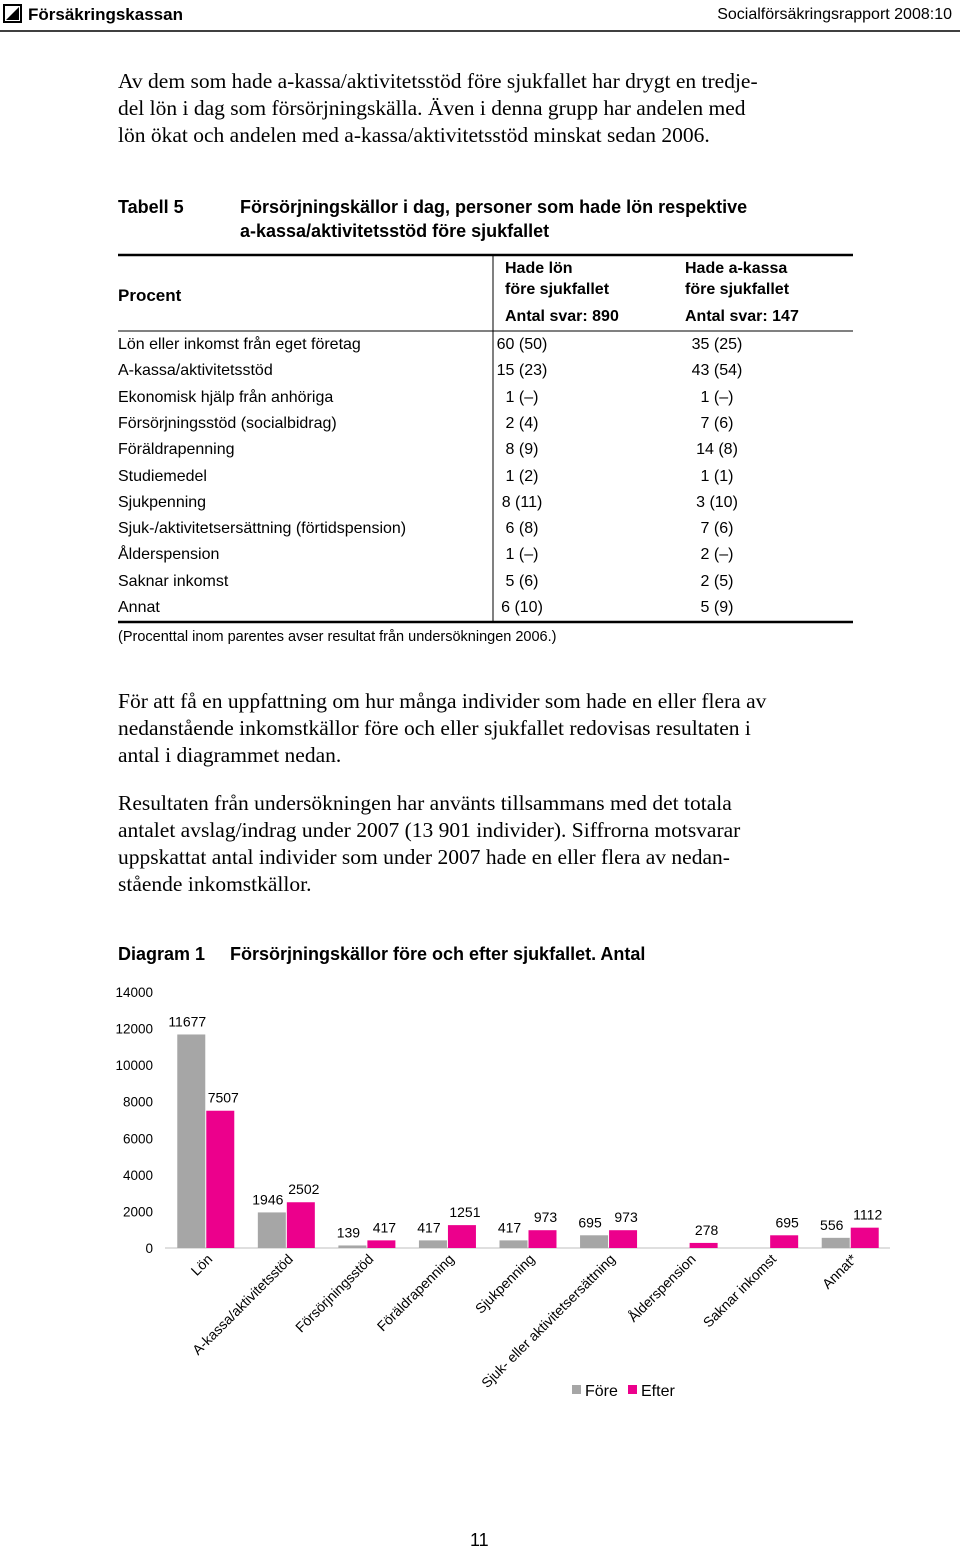 This screenshot has width=960, height=1550. I want to click on row-label: Saknar inkomst, so click(173, 581).